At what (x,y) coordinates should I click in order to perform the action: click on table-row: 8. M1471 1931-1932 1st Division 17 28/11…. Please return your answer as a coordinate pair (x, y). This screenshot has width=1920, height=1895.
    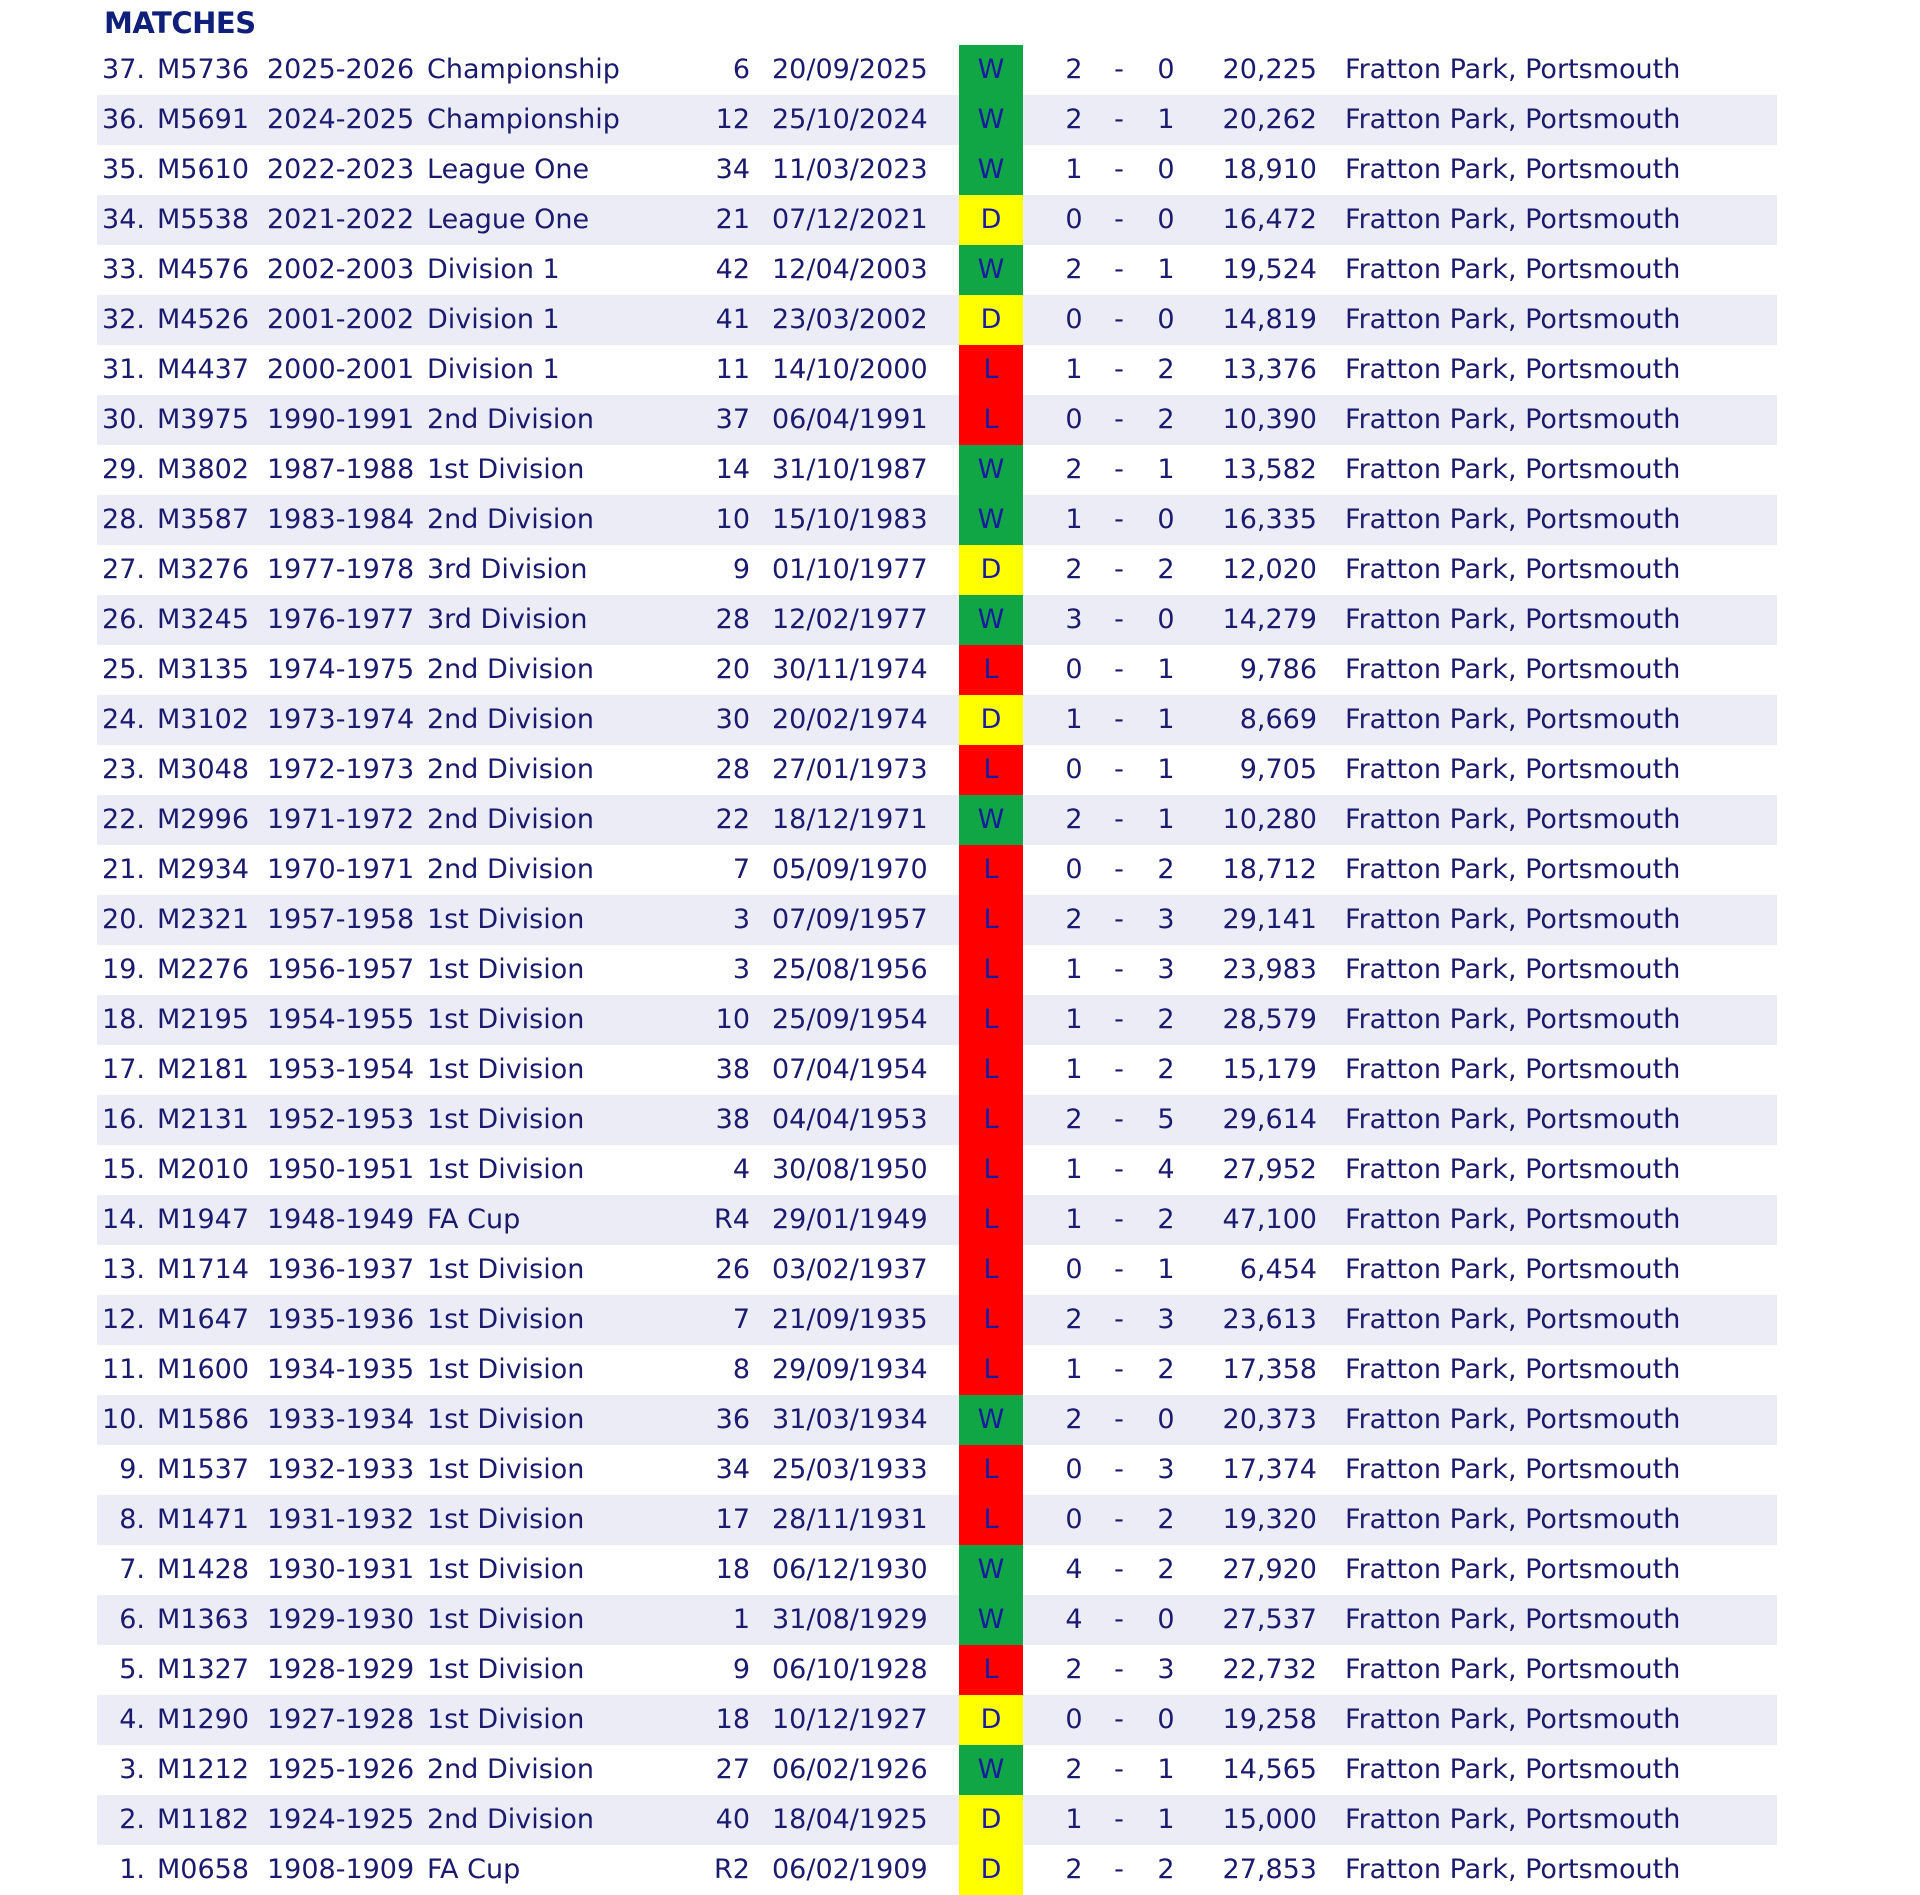
    Looking at the image, I should click on (937, 1520).